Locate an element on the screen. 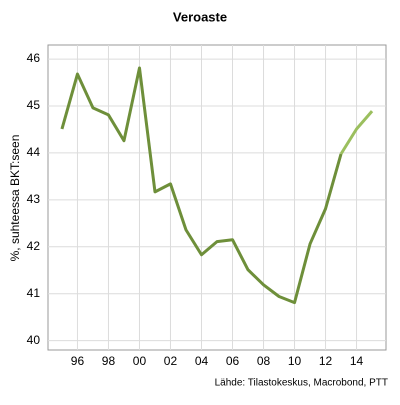 The image size is (400, 405). x-tick-label: 10 is located at coordinates (295, 361).